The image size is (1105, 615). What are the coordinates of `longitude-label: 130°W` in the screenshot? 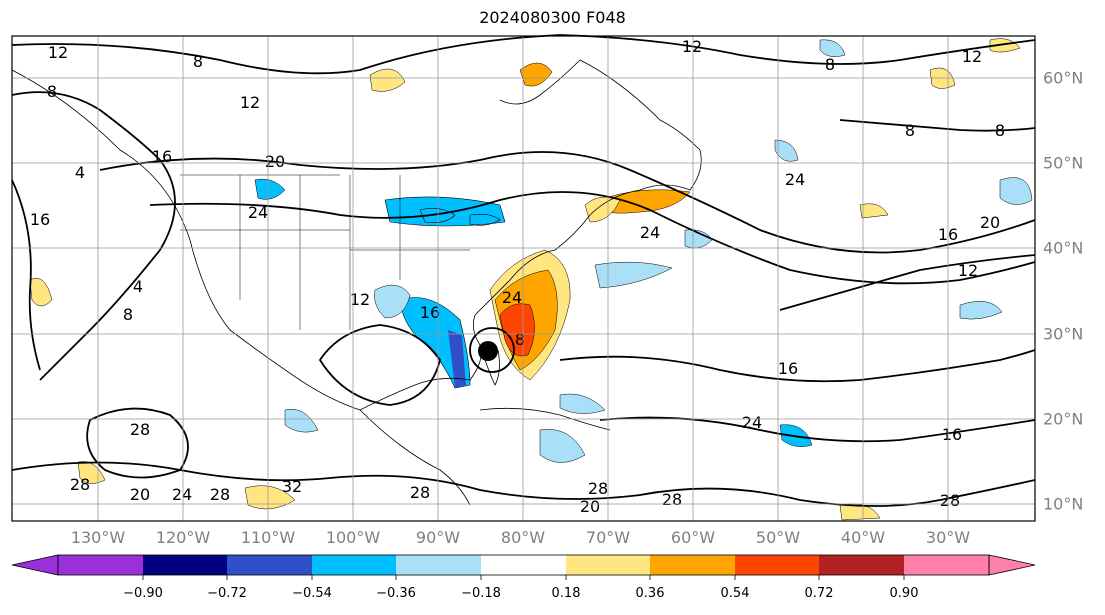 It's located at (98, 537).